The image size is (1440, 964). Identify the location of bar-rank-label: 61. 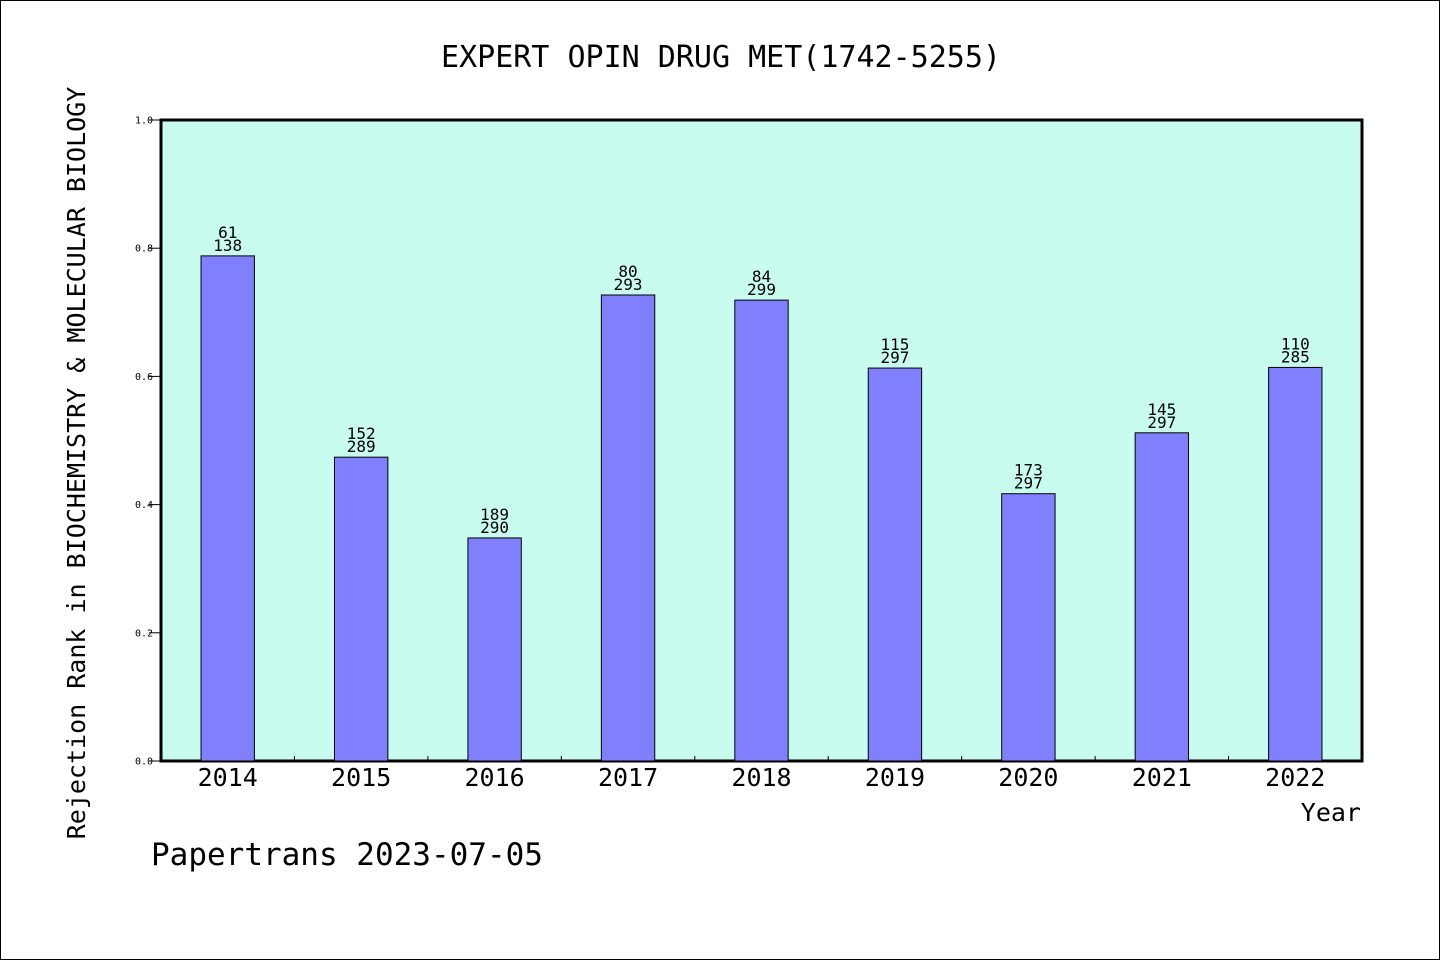
(227, 232).